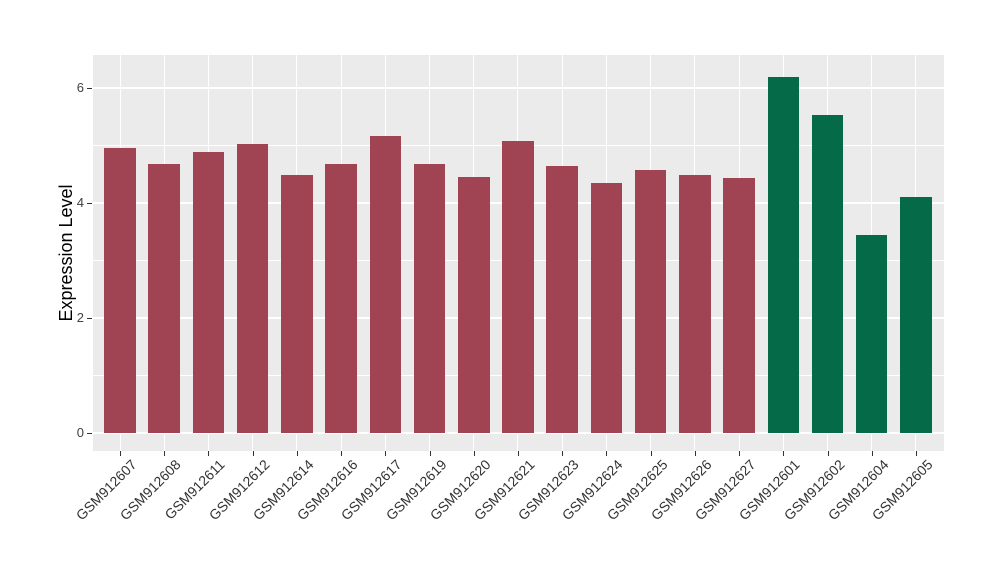  I want to click on bar-GSM912616, so click(341, 298).